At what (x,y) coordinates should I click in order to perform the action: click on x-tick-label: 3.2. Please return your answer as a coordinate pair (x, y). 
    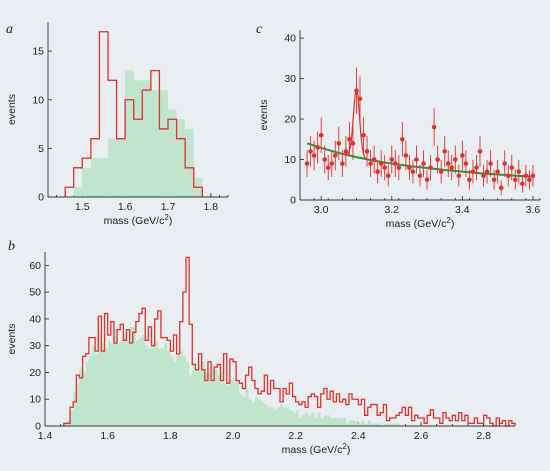
    Looking at the image, I should click on (391, 210).